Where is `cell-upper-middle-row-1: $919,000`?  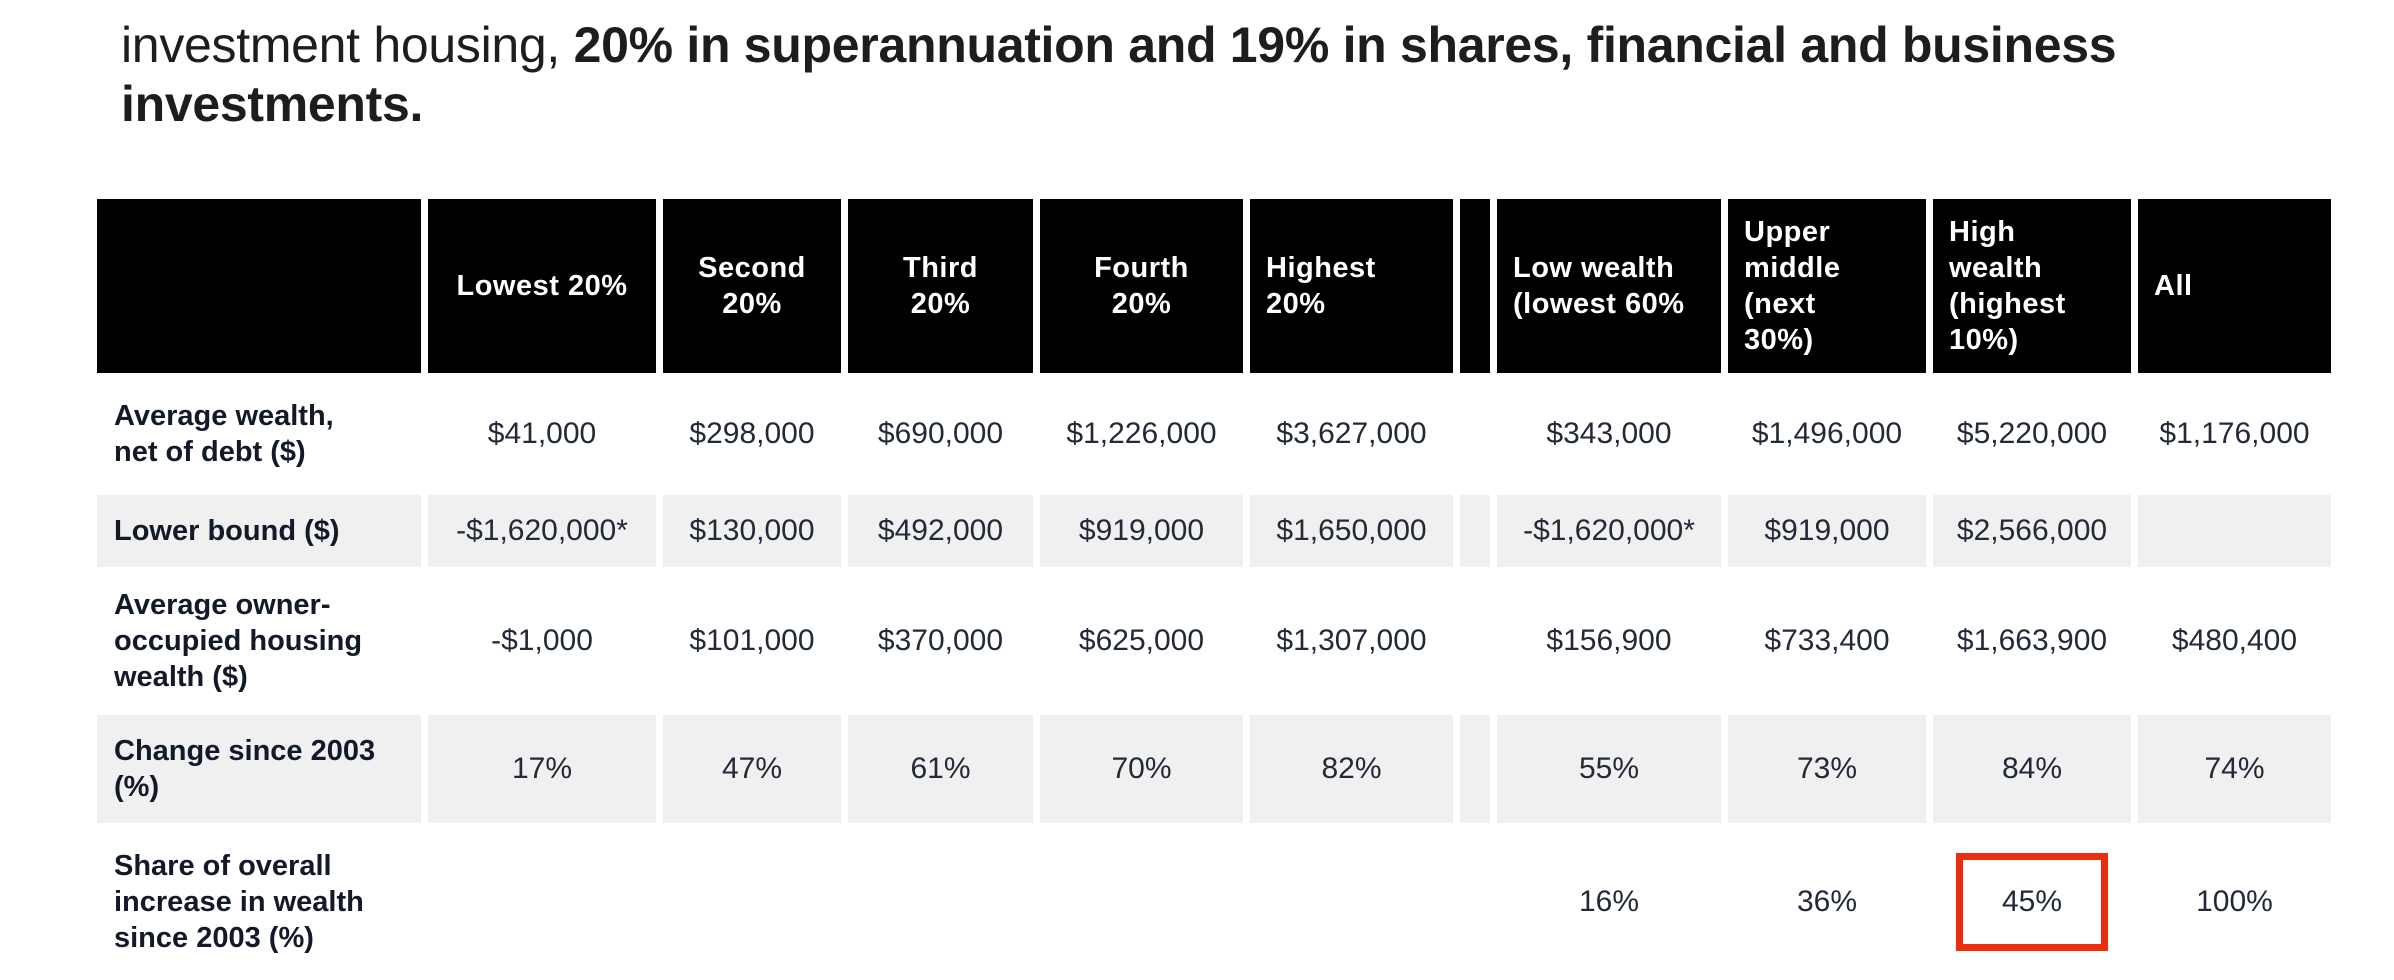 cell-upper-middle-row-1: $919,000 is located at coordinates (1827, 531).